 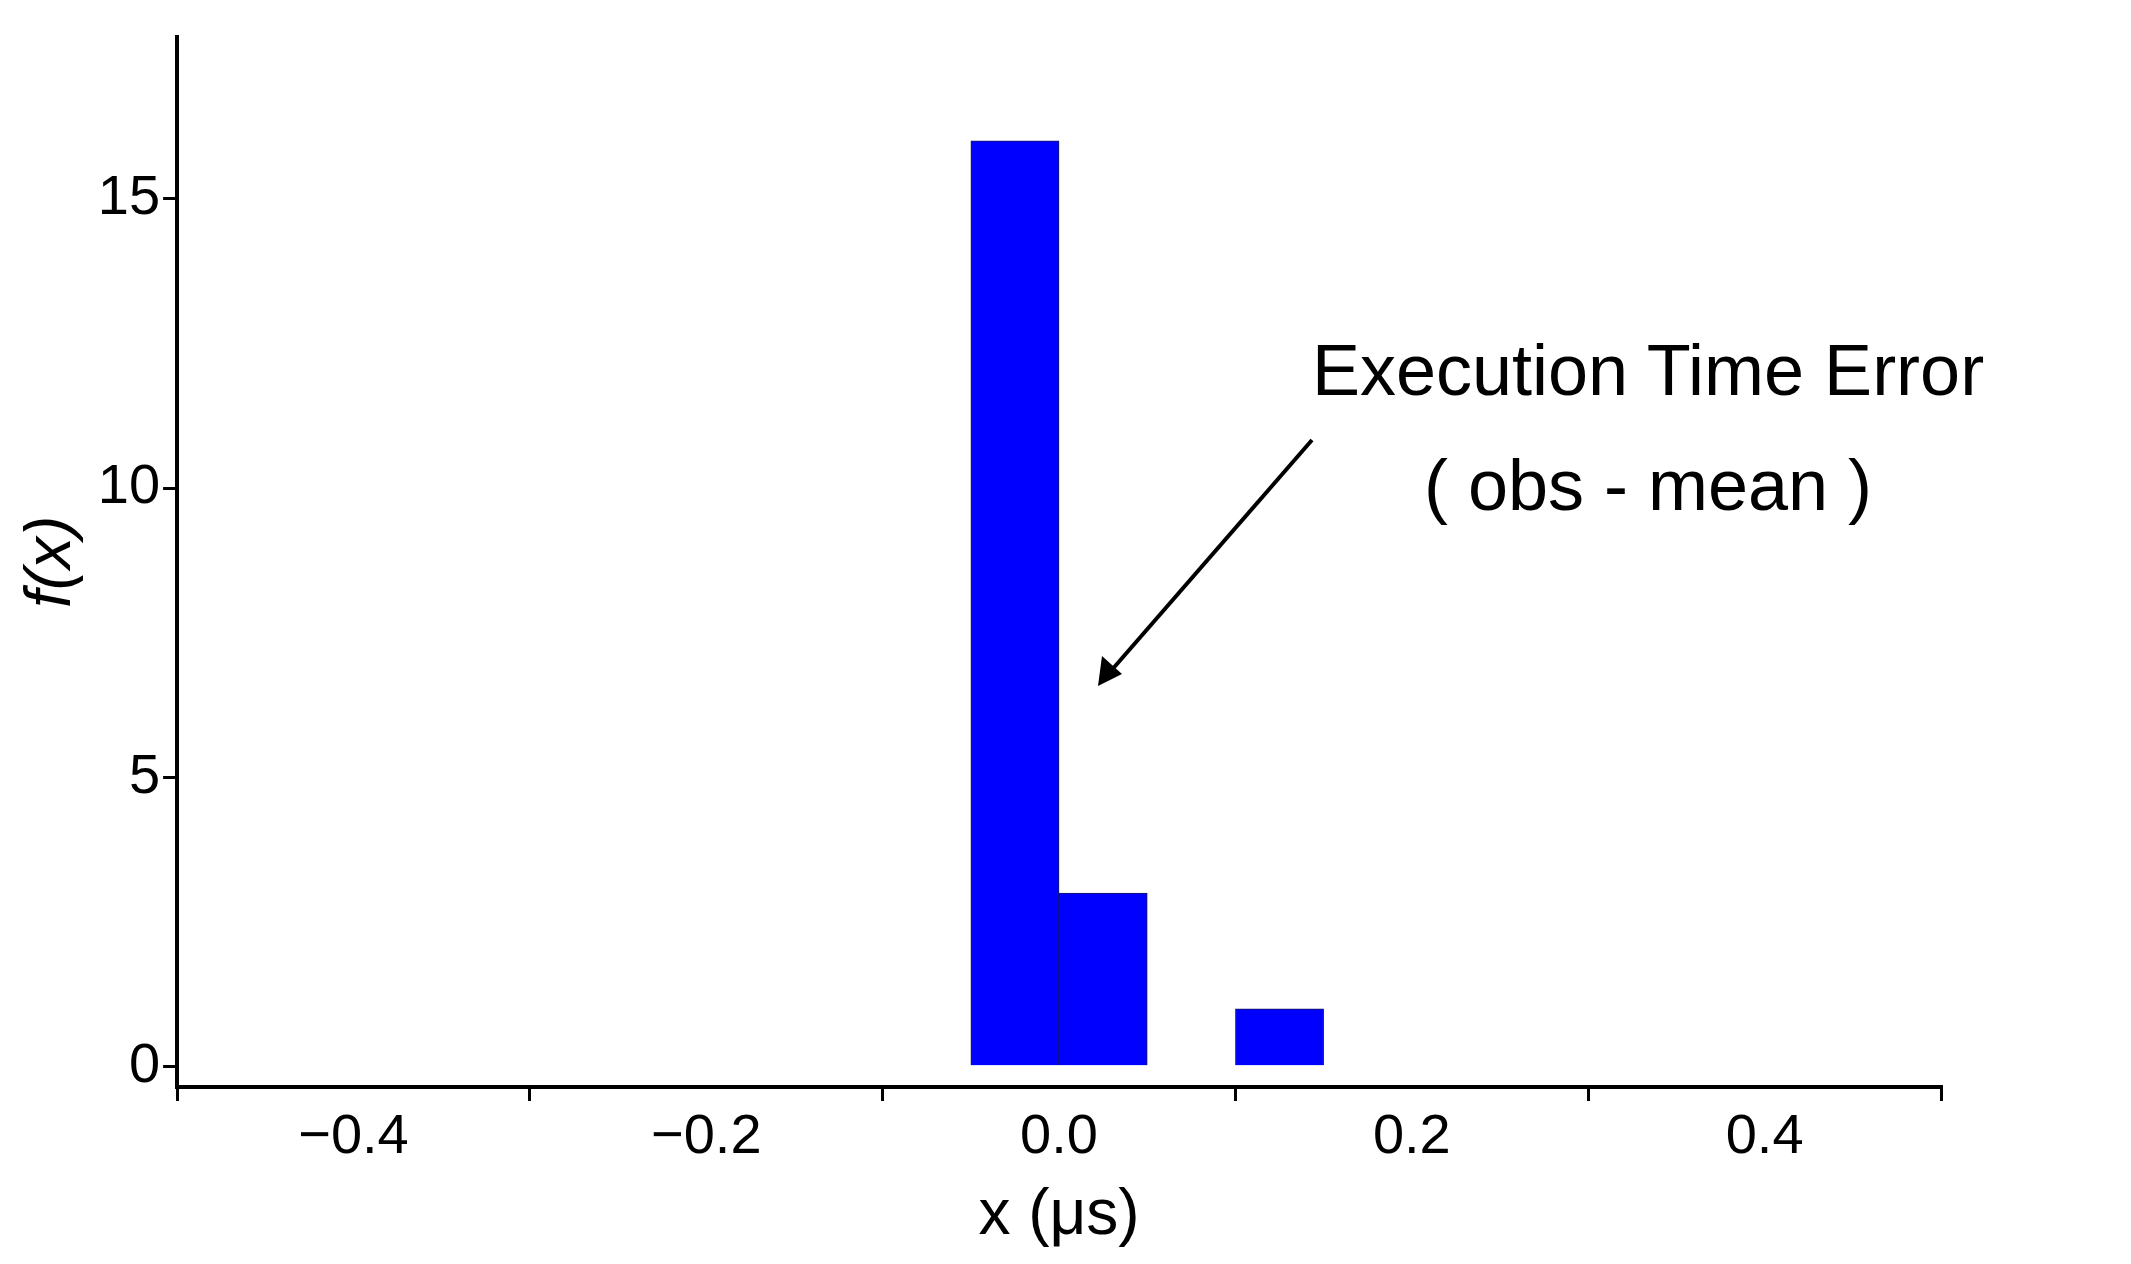 I want to click on x-tick-label: 0.0, so click(x=1059, y=1134).